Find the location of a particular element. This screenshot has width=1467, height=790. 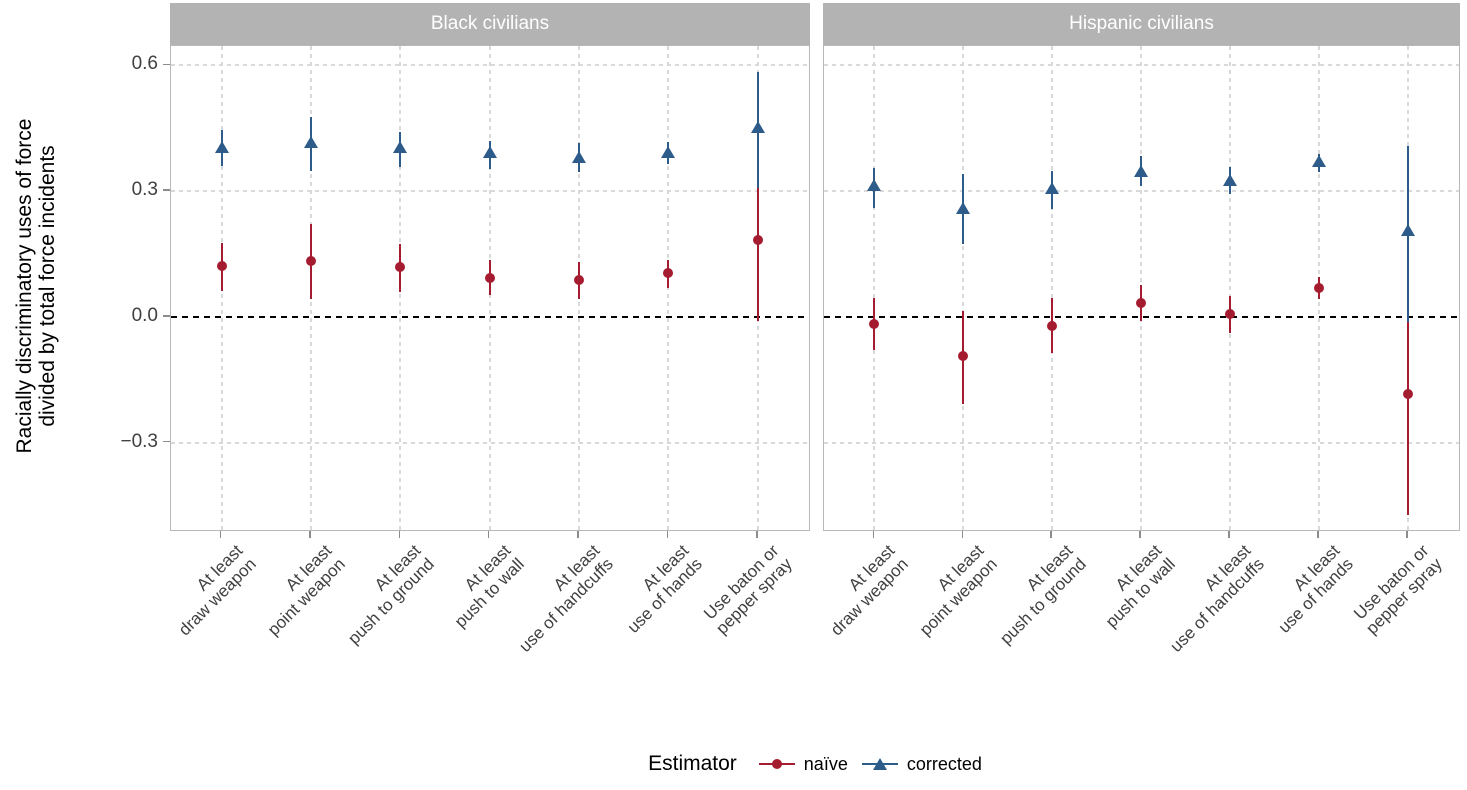

legend-label-corrected: corrected is located at coordinates (944, 763).